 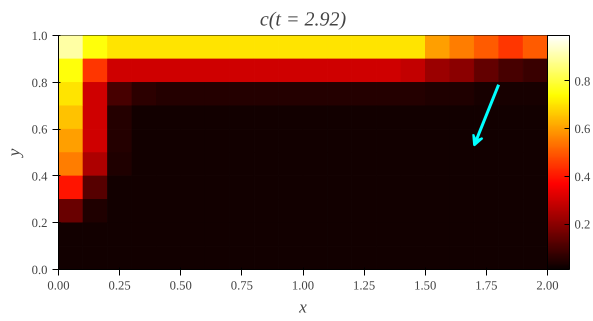 I want to click on x-tick-label: 0.75, so click(x=241, y=285).